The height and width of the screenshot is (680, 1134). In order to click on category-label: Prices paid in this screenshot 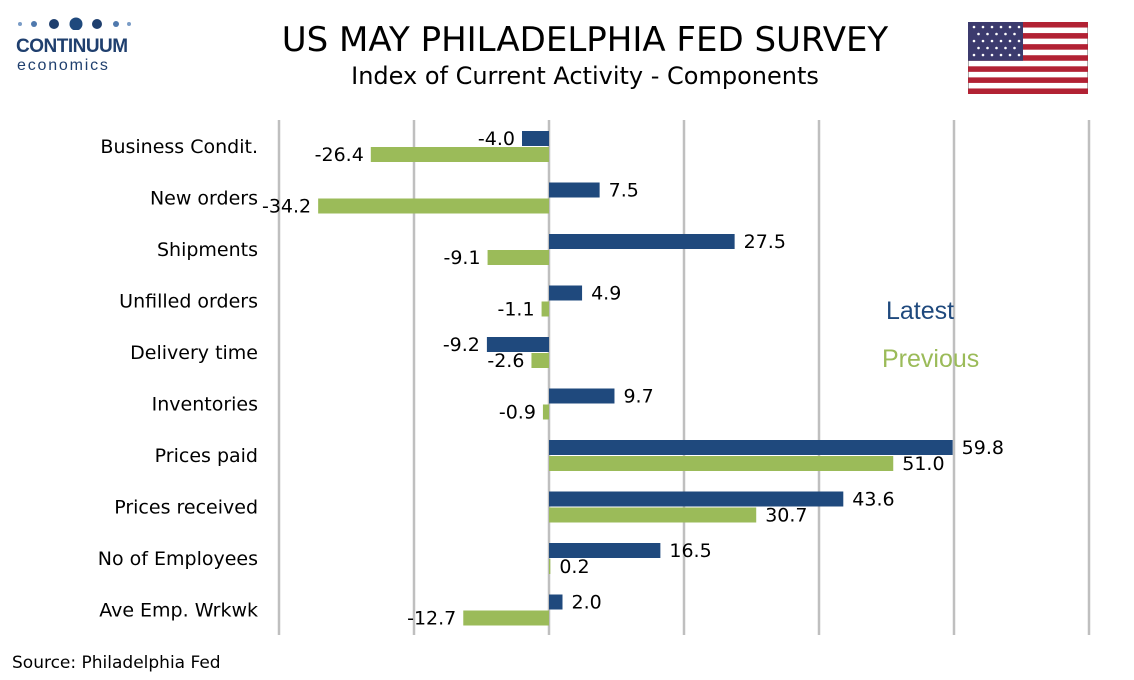, I will do `click(206, 456)`.